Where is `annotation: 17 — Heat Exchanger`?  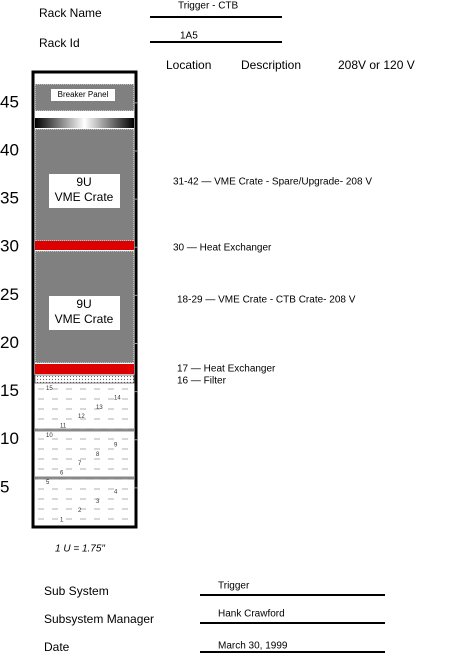 annotation: 17 — Heat Exchanger is located at coordinates (226, 369).